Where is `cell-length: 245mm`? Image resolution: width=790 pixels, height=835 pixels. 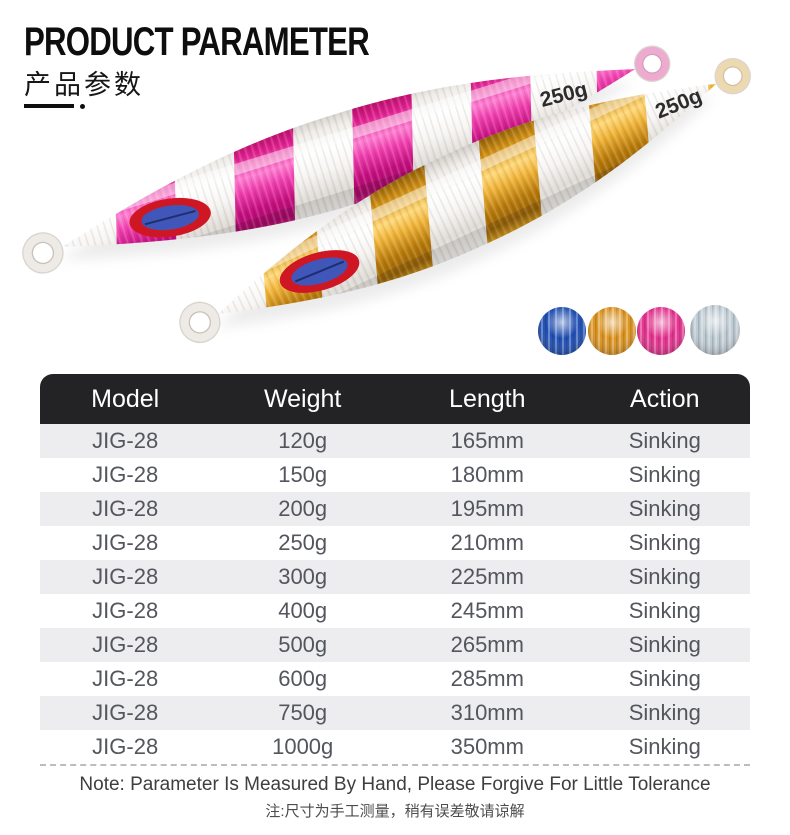
cell-length: 245mm is located at coordinates (487, 610).